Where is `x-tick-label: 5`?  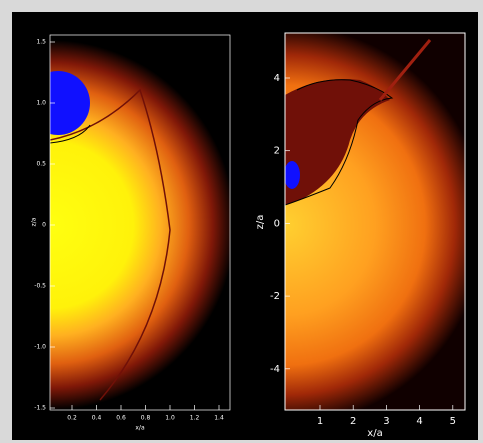 x-tick-label: 5 is located at coordinates (453, 421).